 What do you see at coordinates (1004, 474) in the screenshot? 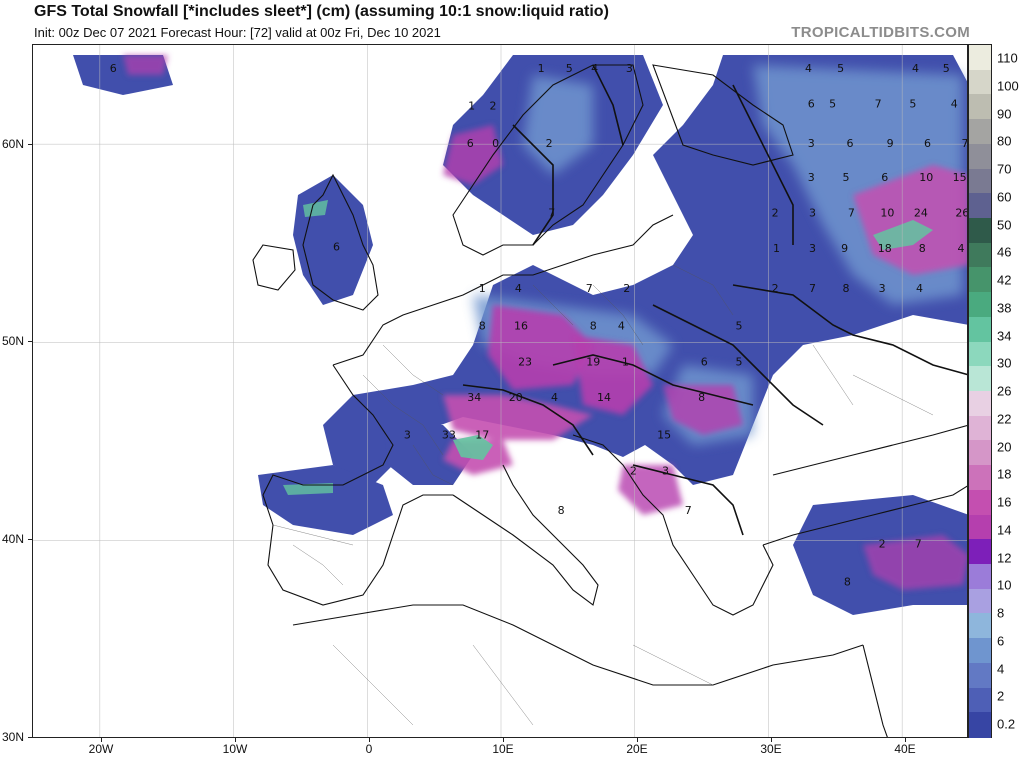
I see `colorbar-label: 18` at bounding box center [1004, 474].